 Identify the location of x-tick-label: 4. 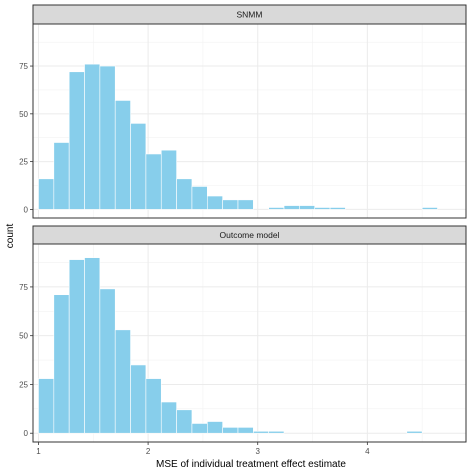
(367, 451).